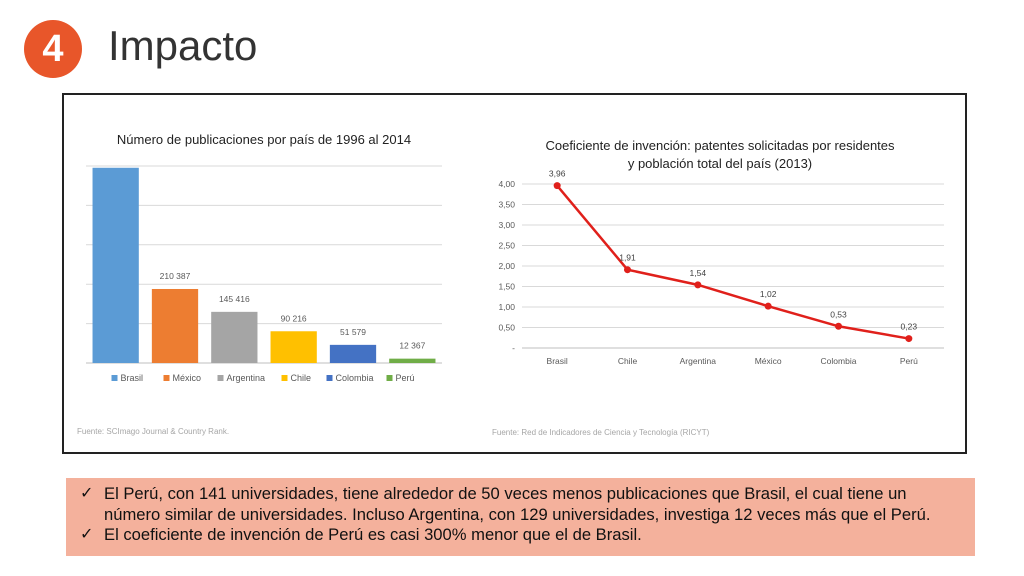 The width and height of the screenshot is (1024, 576). I want to click on slide-number-badge: 4, so click(53, 49).